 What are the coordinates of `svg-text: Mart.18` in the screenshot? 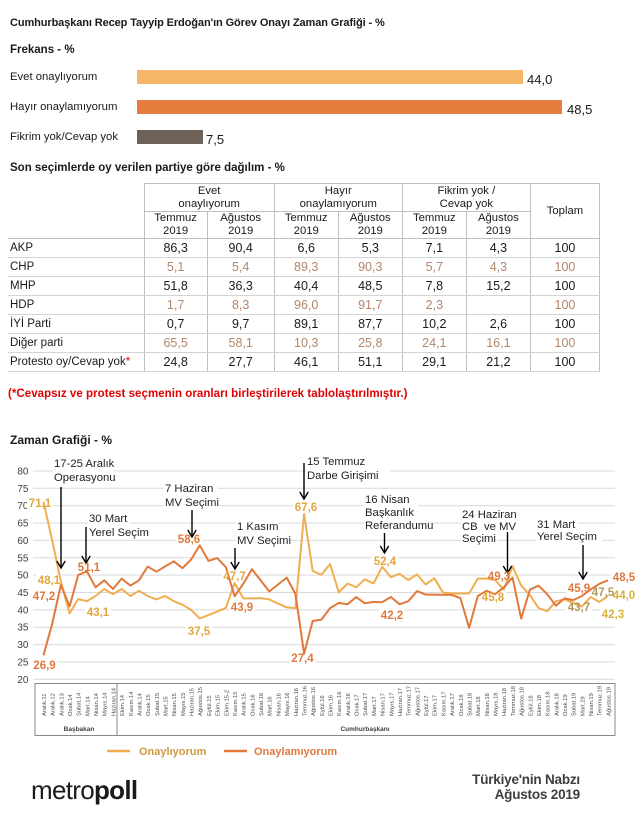 It's located at (479, 706).